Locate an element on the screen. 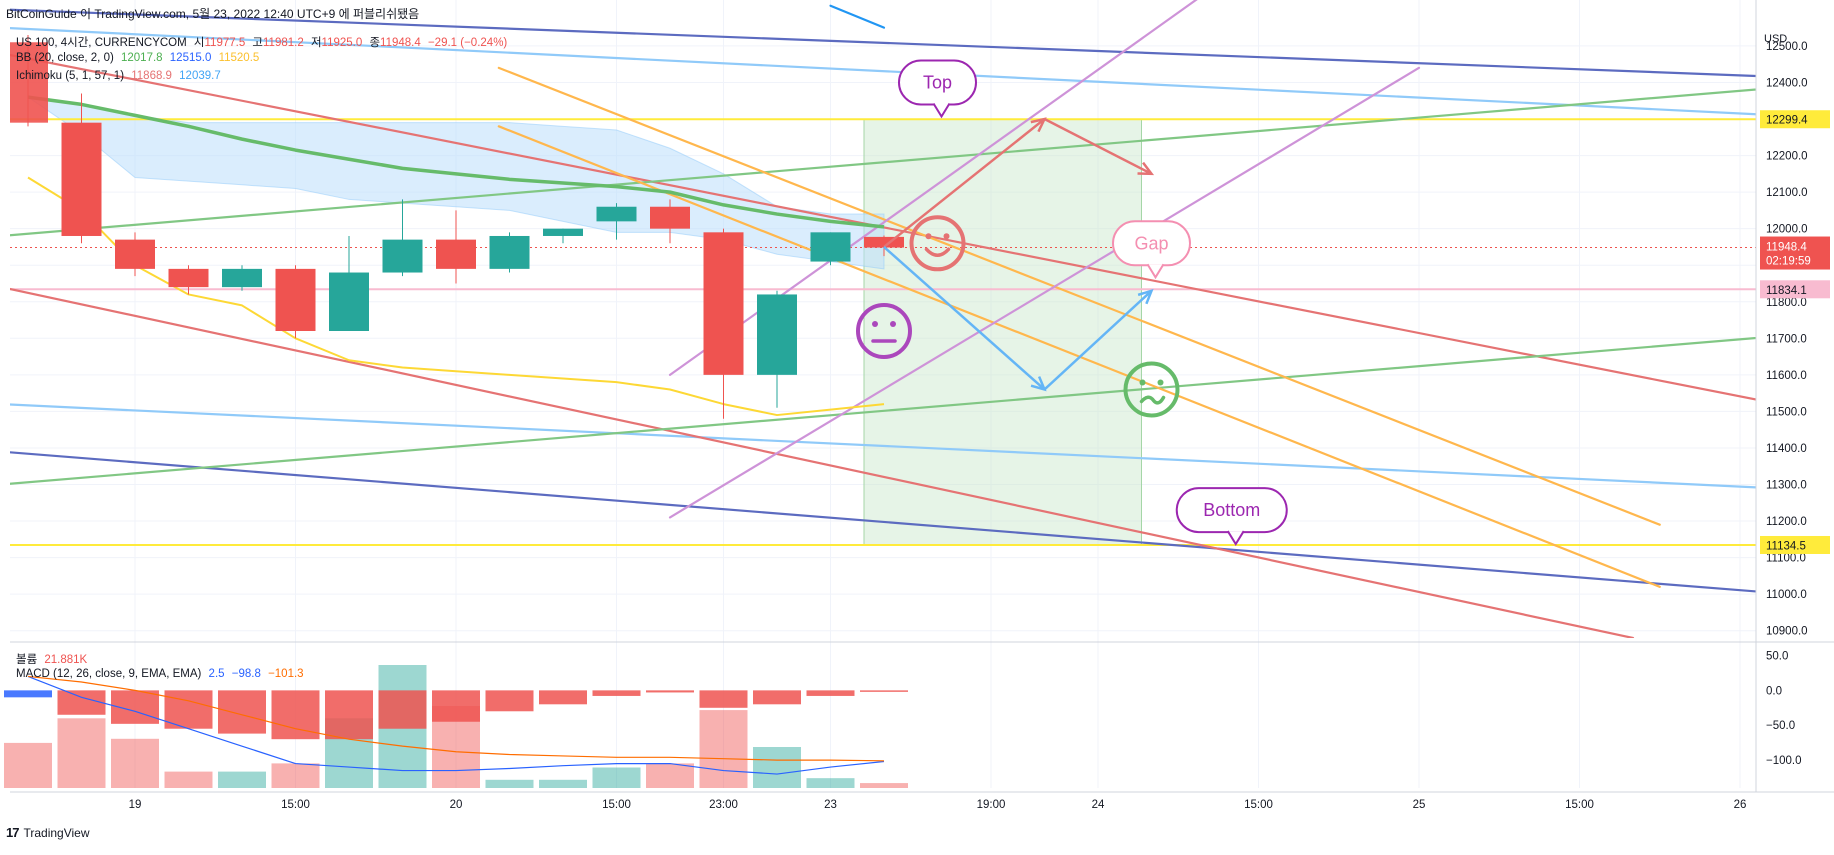  macd-value-2: −98.8 is located at coordinates (246, 674).